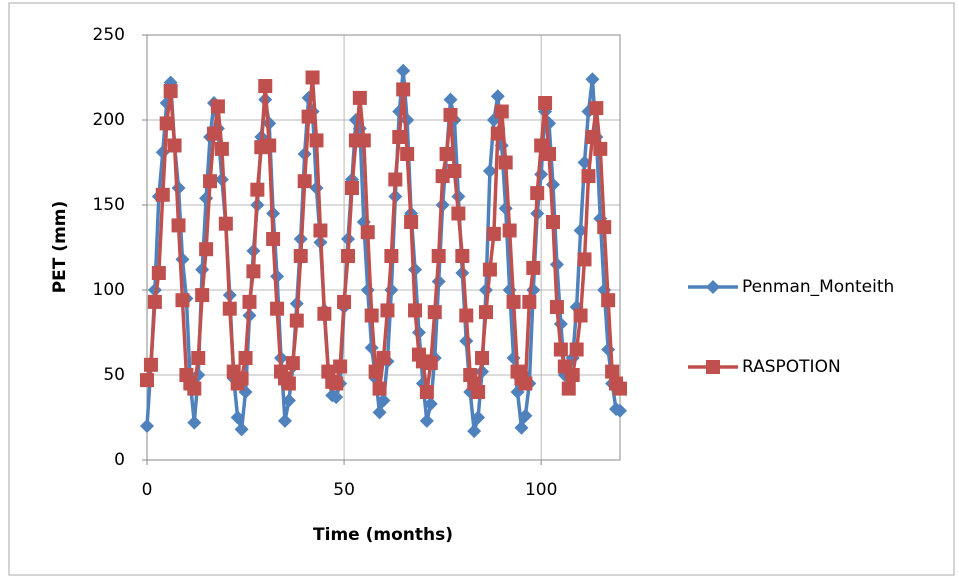  Describe the element at coordinates (791, 367) in the screenshot. I see `legend-label: RASPOTION` at that location.